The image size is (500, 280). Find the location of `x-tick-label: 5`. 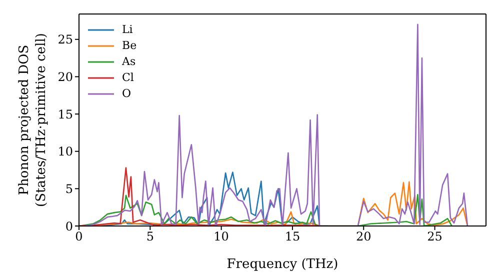

x-tick-label: 5 is located at coordinates (150, 237).